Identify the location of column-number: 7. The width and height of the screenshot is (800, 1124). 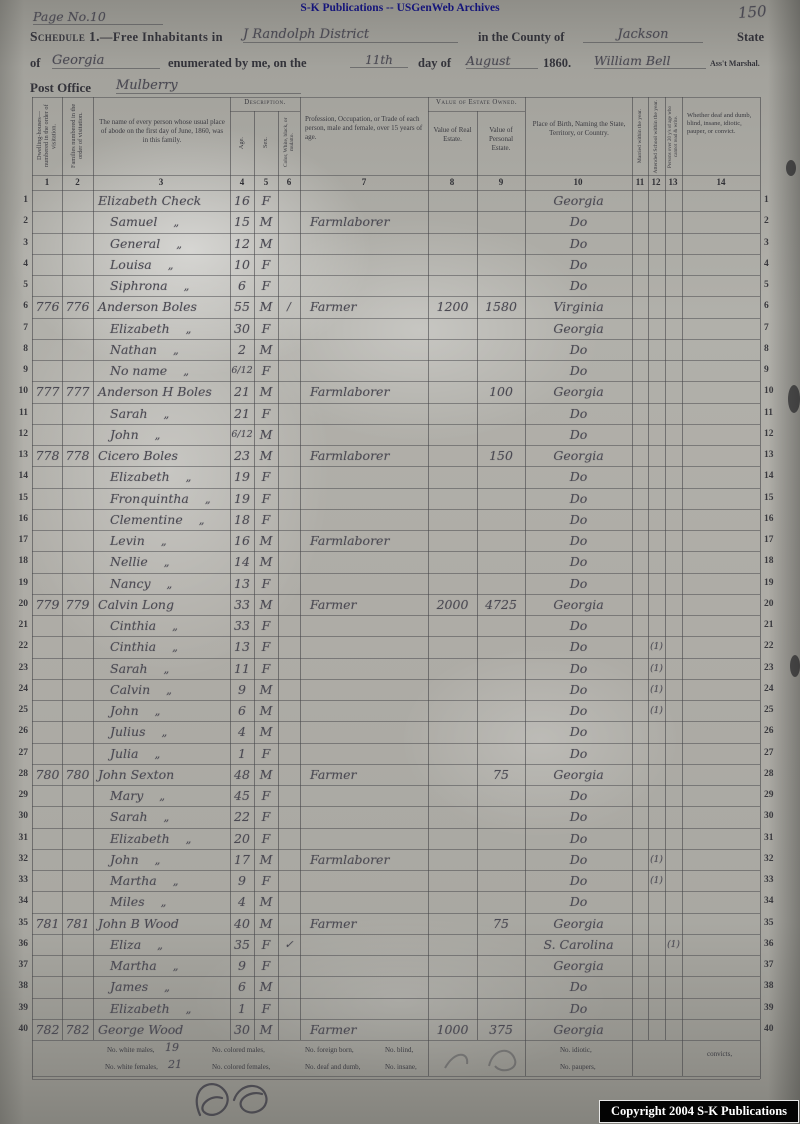
(364, 182).